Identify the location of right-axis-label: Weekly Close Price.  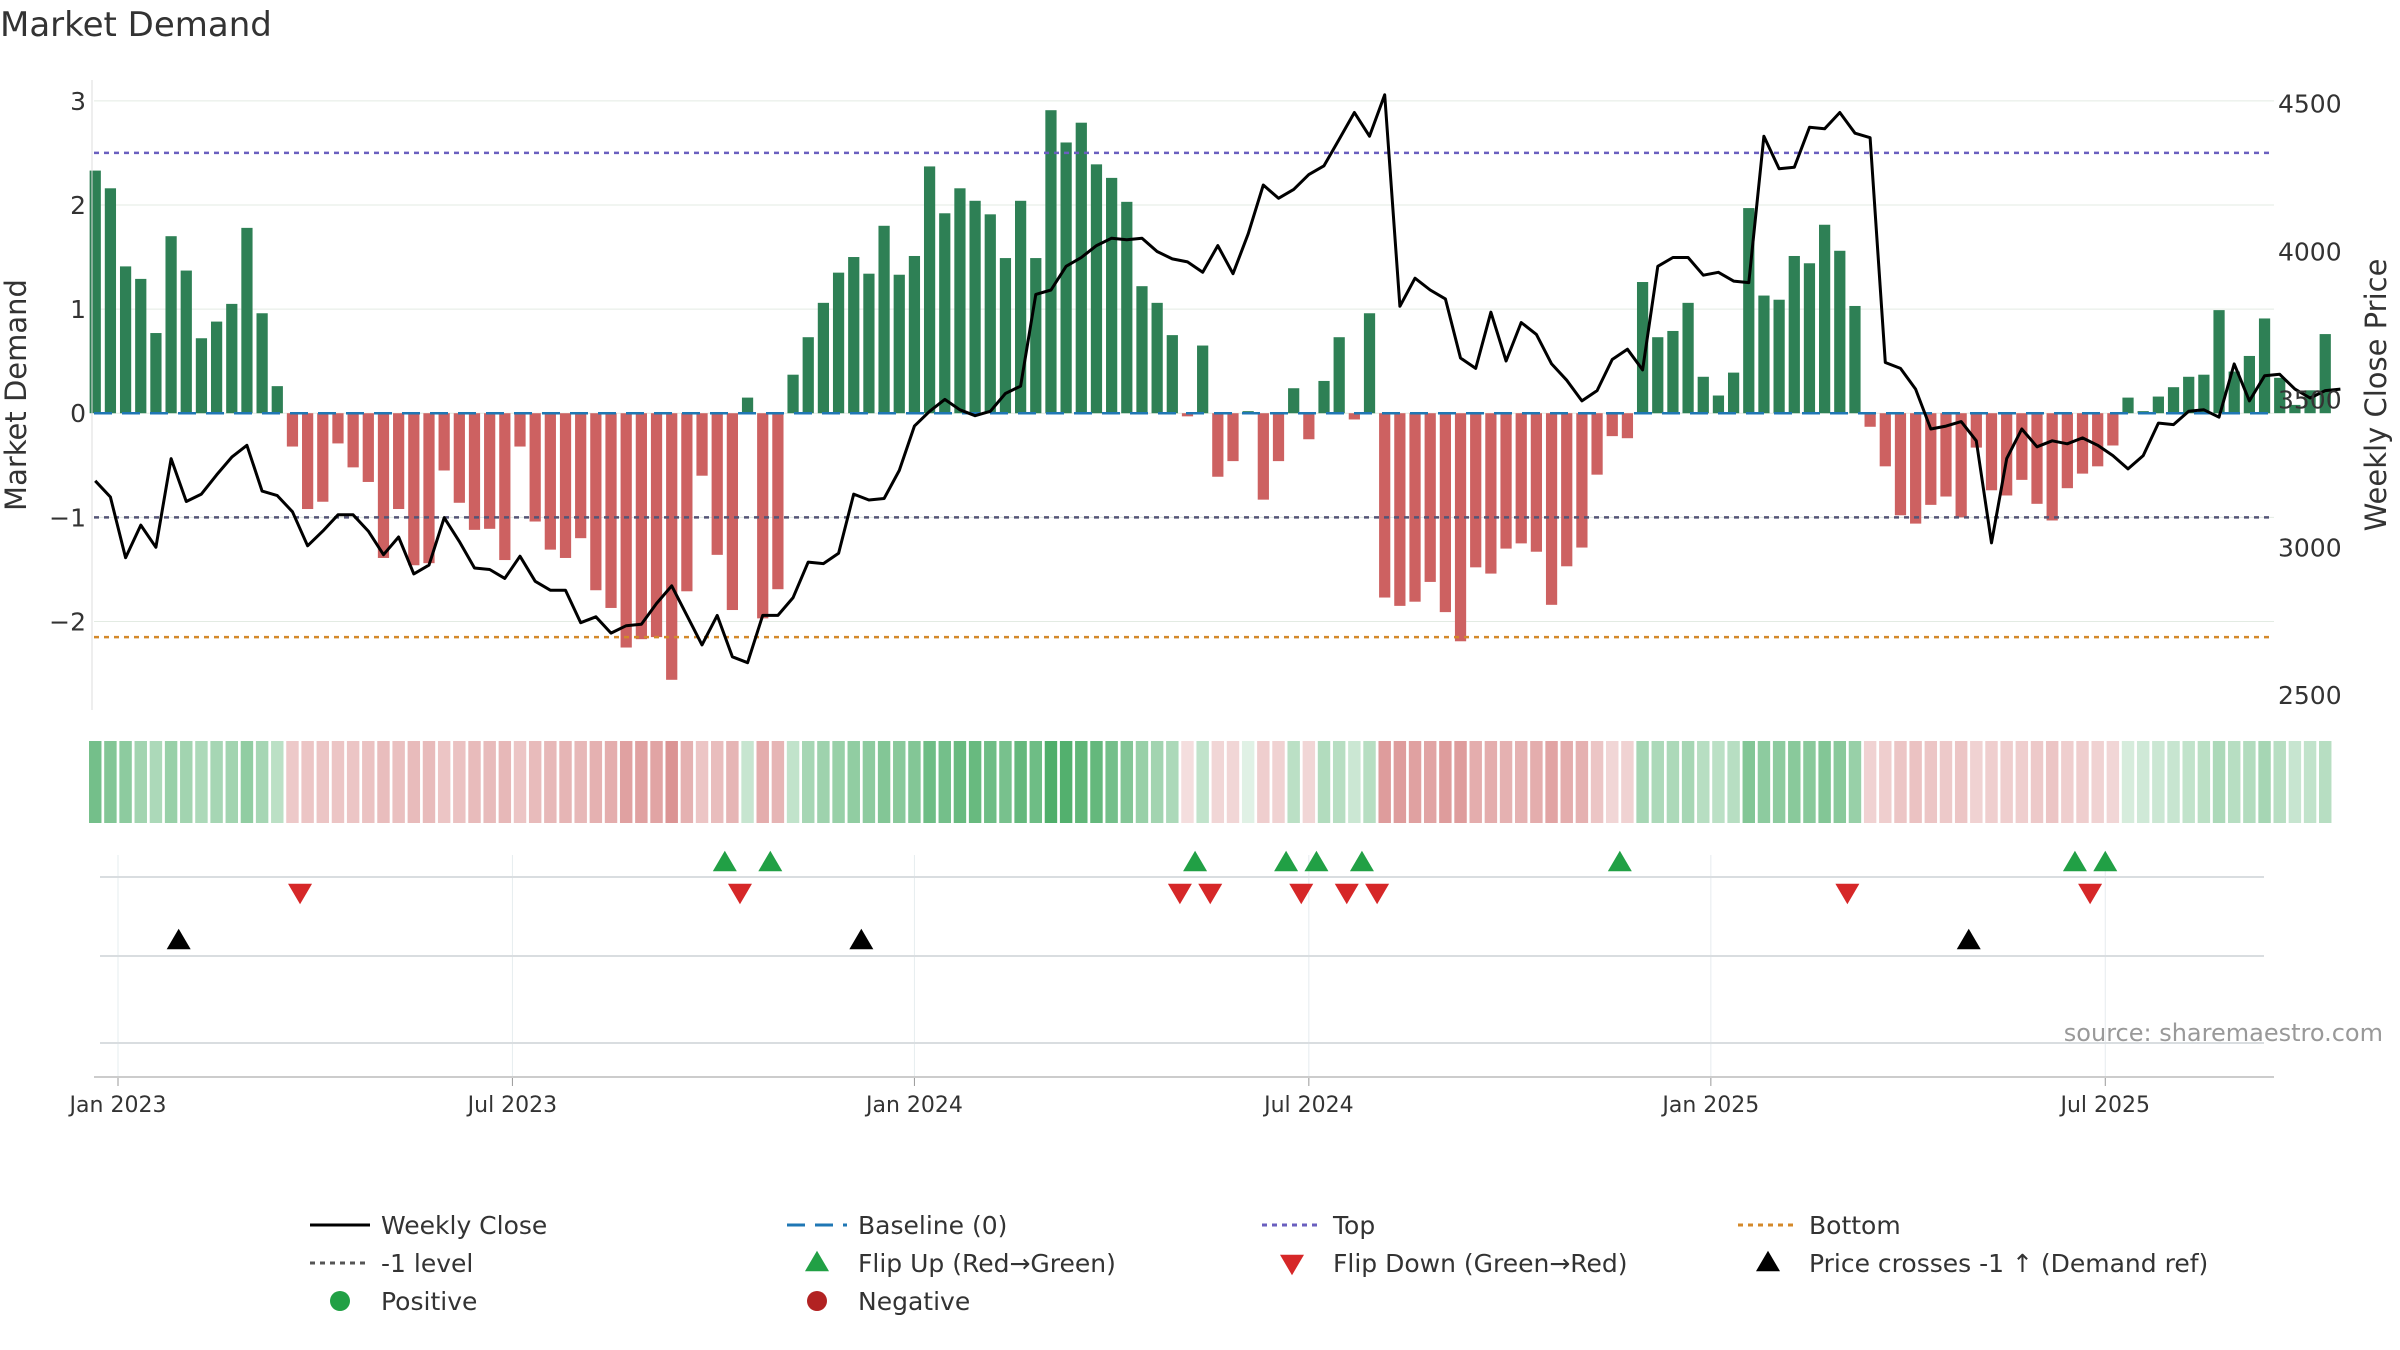
(2376, 395).